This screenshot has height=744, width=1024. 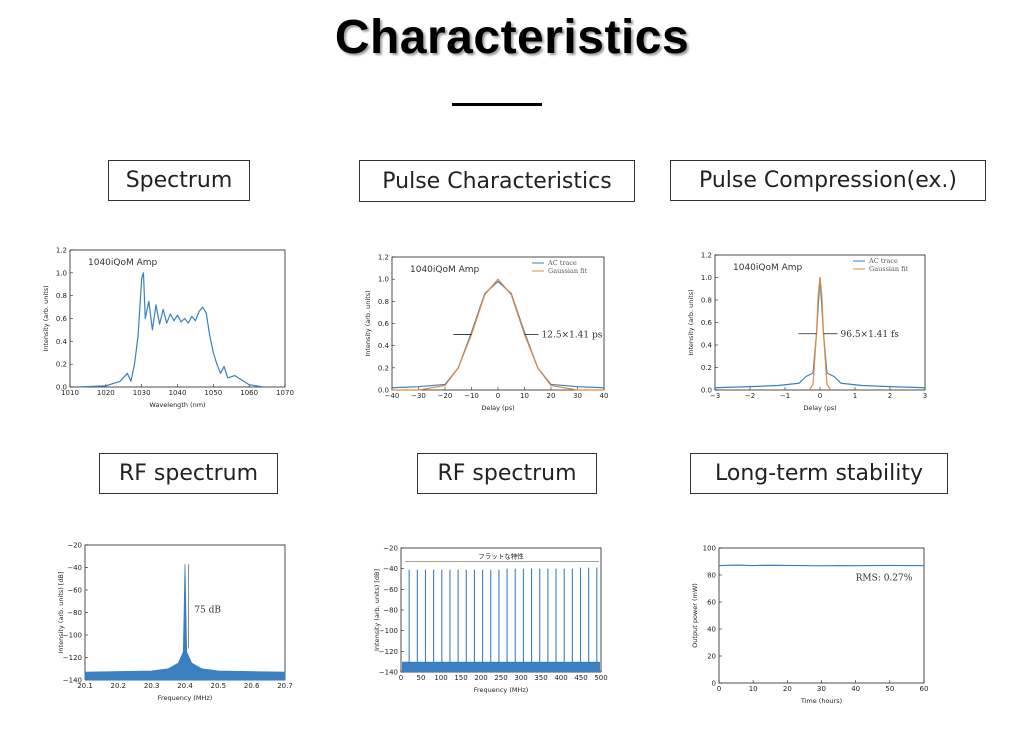 What do you see at coordinates (185, 622) in the screenshot?
I see `series-area` at bounding box center [185, 622].